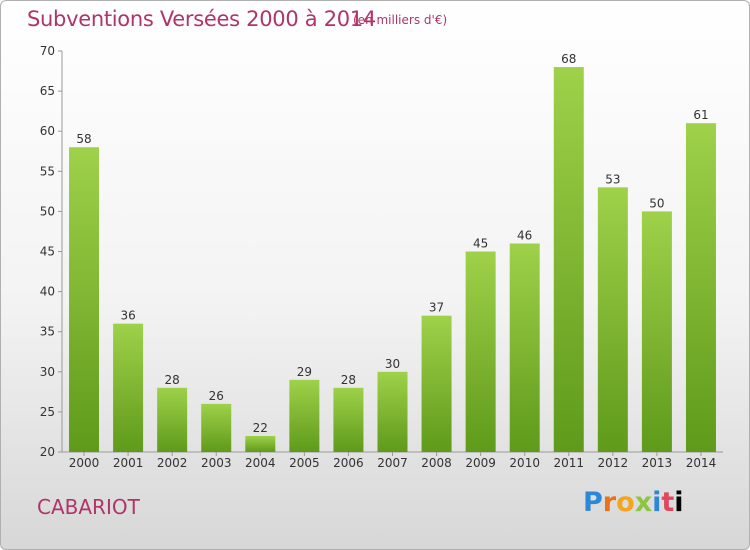  Describe the element at coordinates (668, 502) in the screenshot. I see `logo-letter: t` at that location.